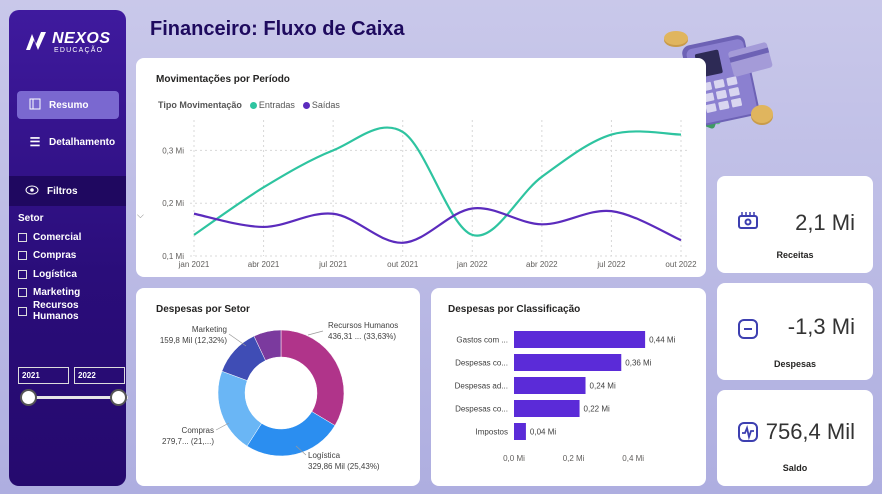  I want to click on activity-icon, so click(748, 432).